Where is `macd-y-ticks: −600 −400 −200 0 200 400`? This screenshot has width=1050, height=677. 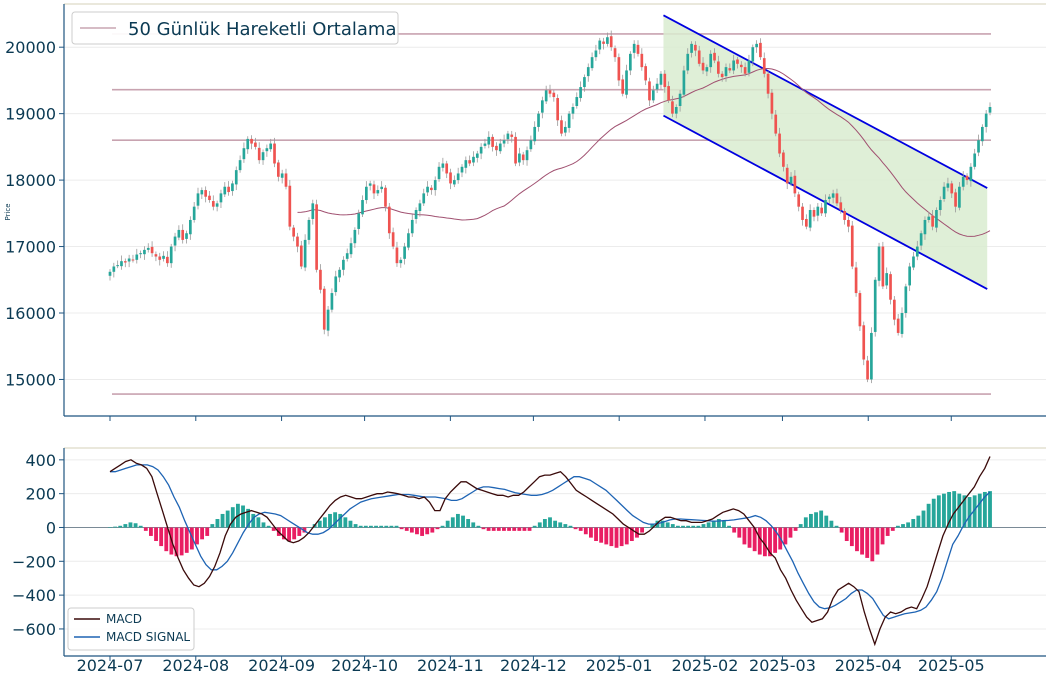 macd-y-ticks: −600 −400 −200 0 200 400 is located at coordinates (38, 545).